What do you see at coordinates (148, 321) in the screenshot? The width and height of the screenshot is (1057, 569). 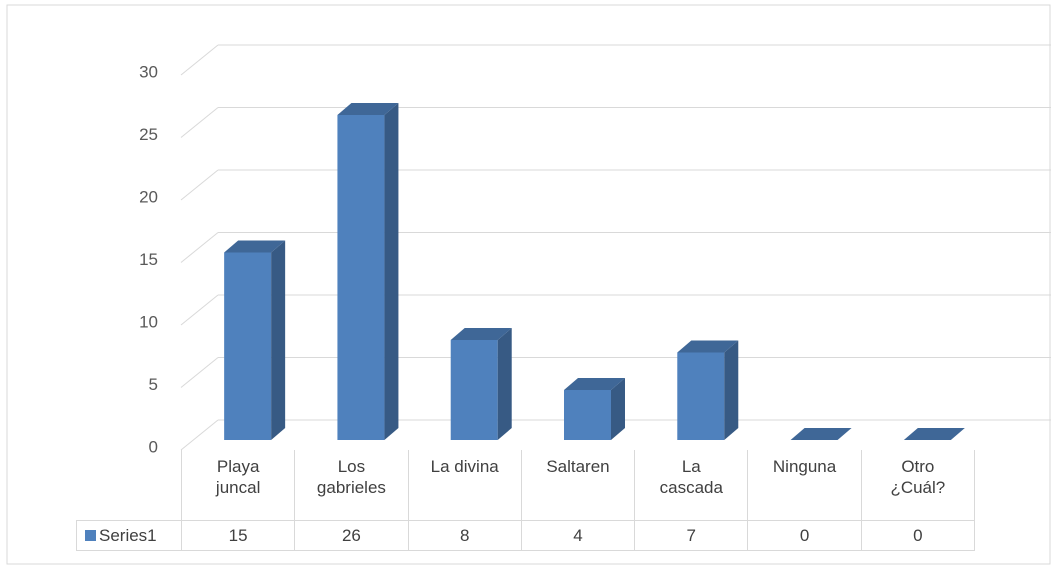 I see `y-tick-label: 10` at bounding box center [148, 321].